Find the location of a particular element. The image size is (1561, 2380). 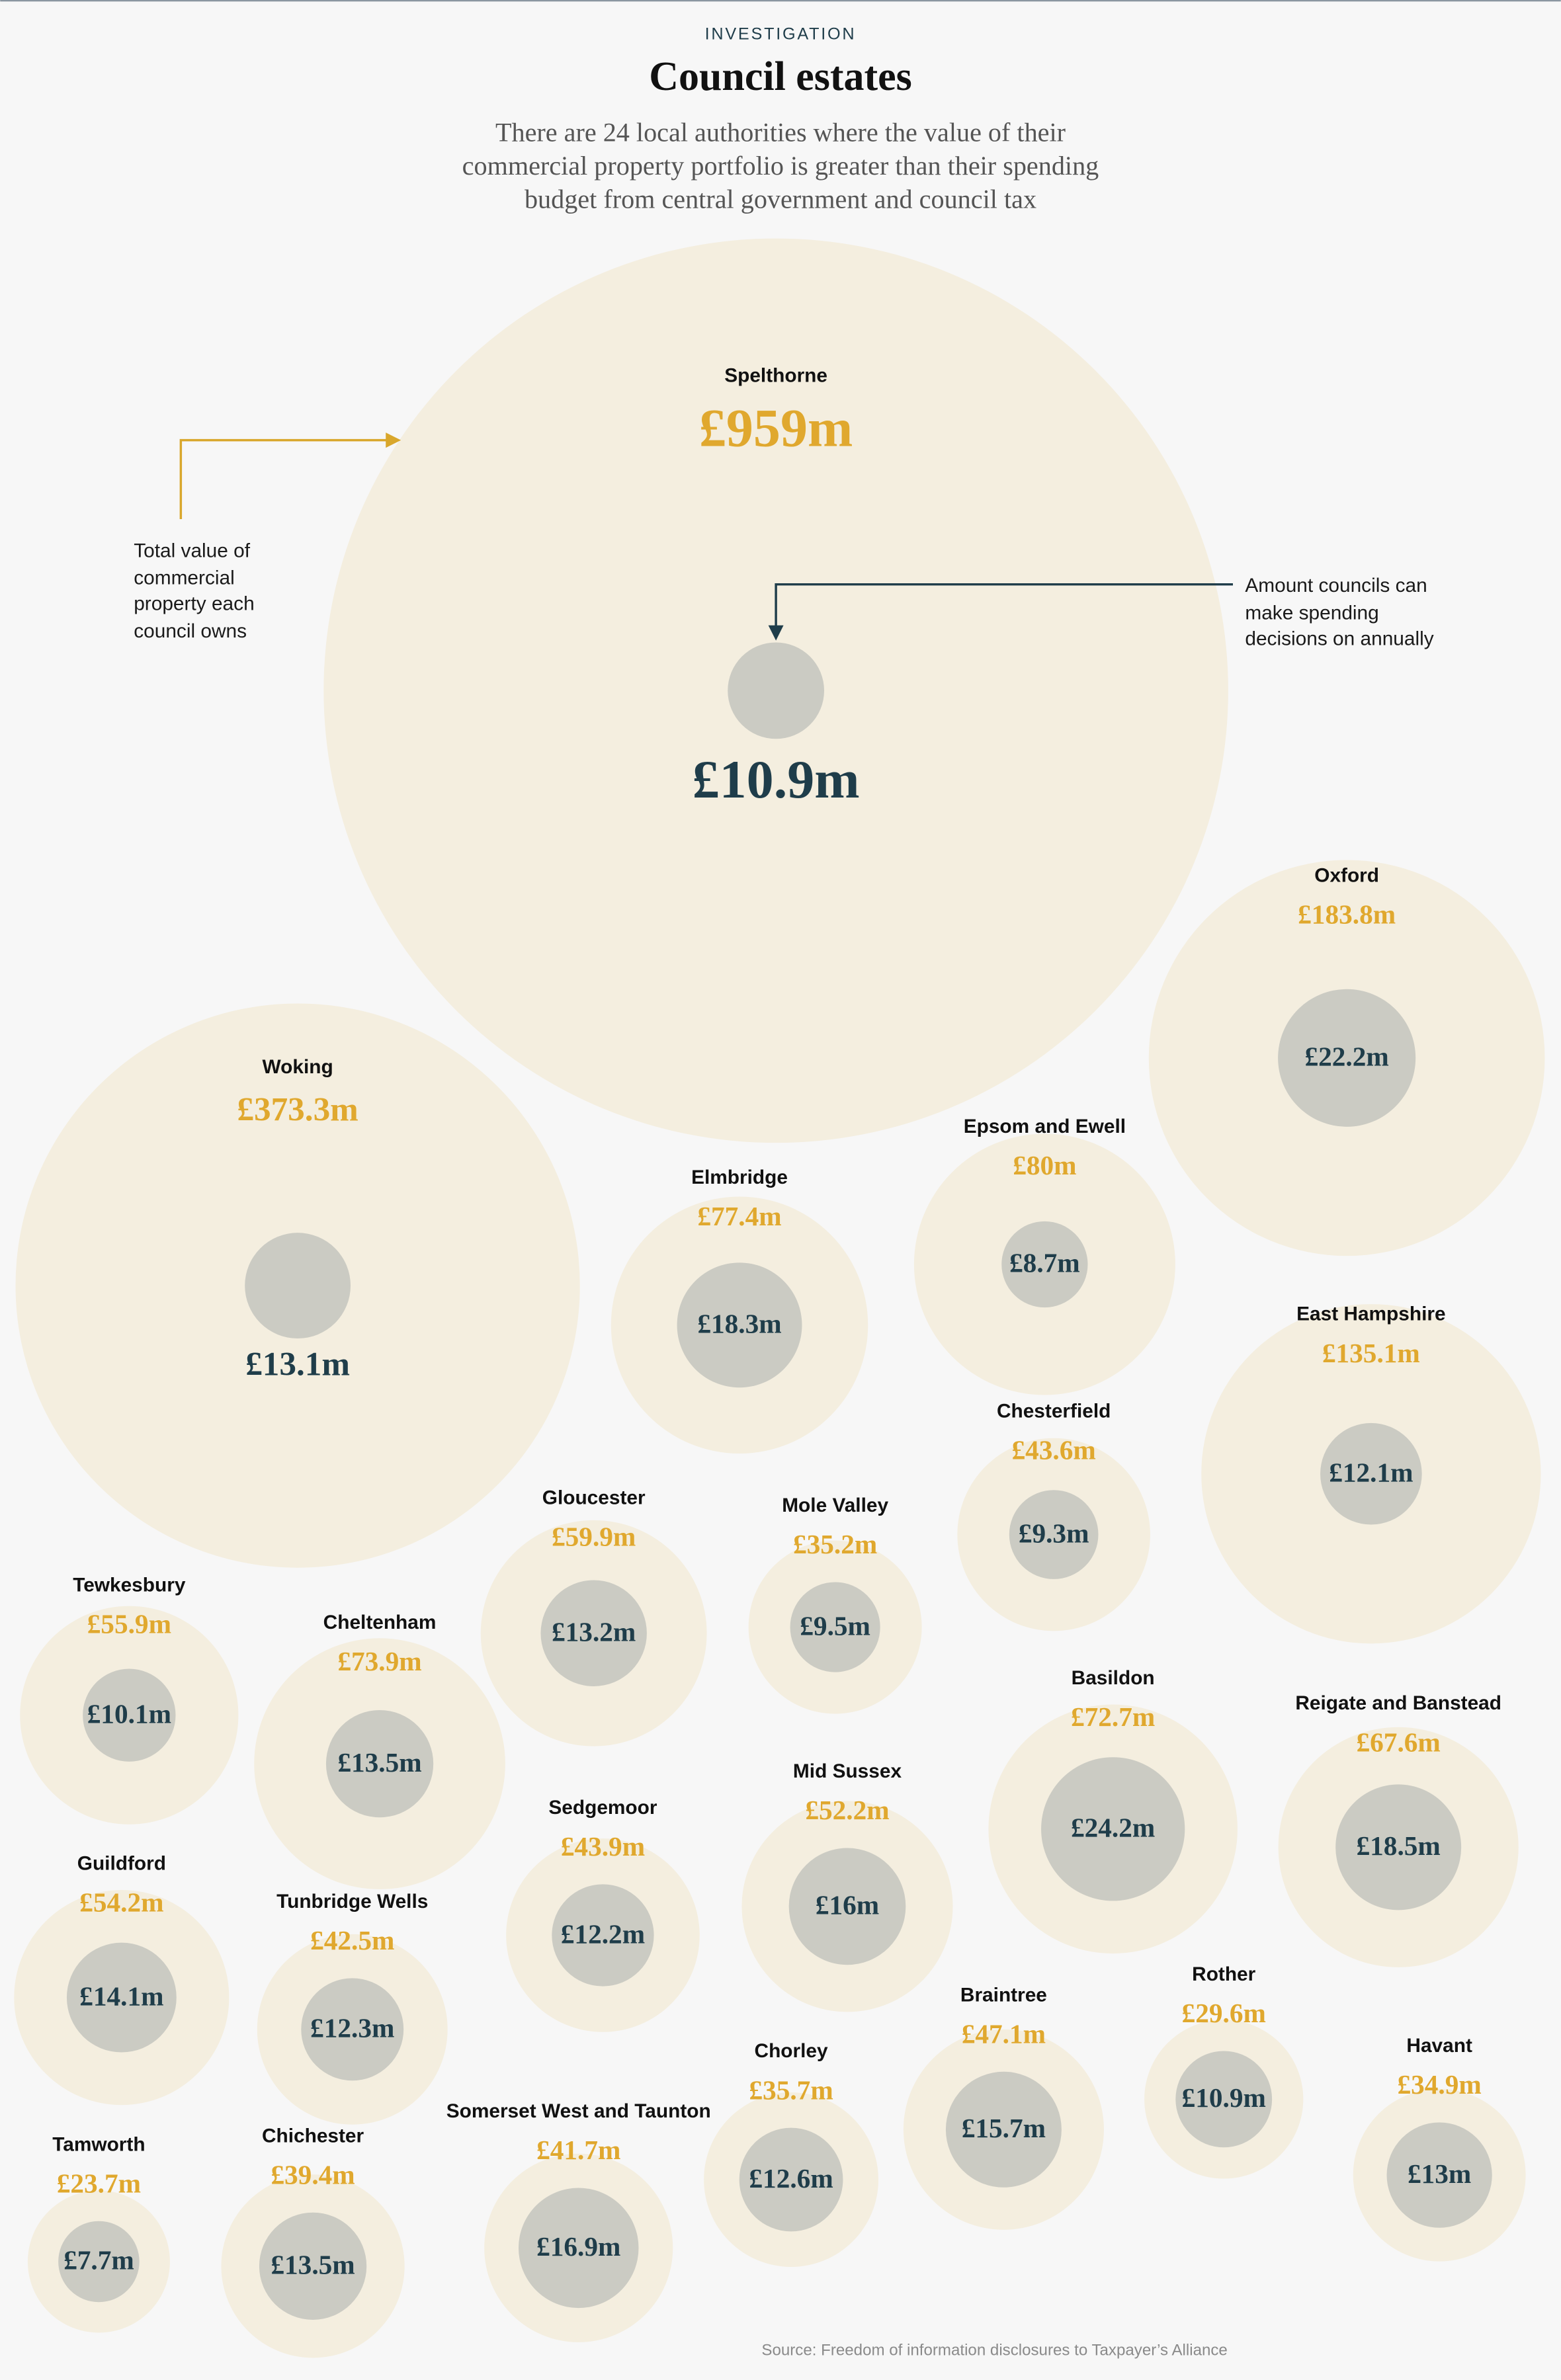

outer-value-label: £183.8m is located at coordinates (1347, 914).